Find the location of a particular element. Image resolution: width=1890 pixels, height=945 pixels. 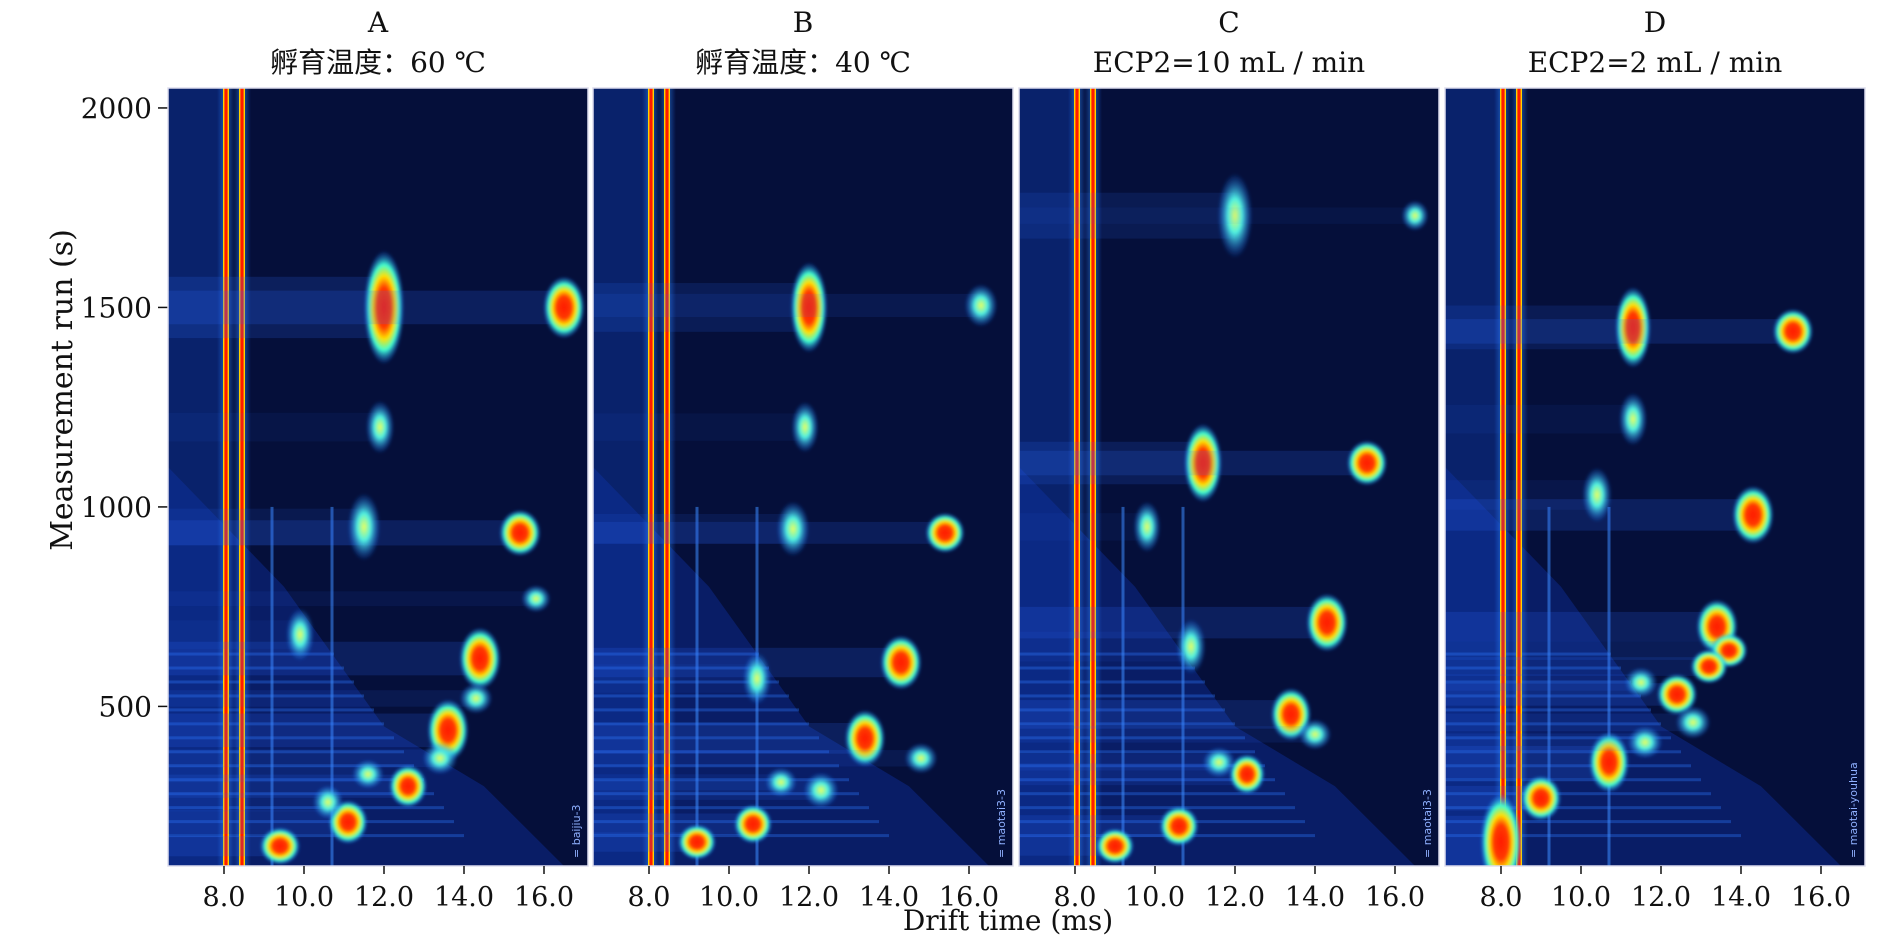

panel-letter: A is located at coordinates (378, 22).